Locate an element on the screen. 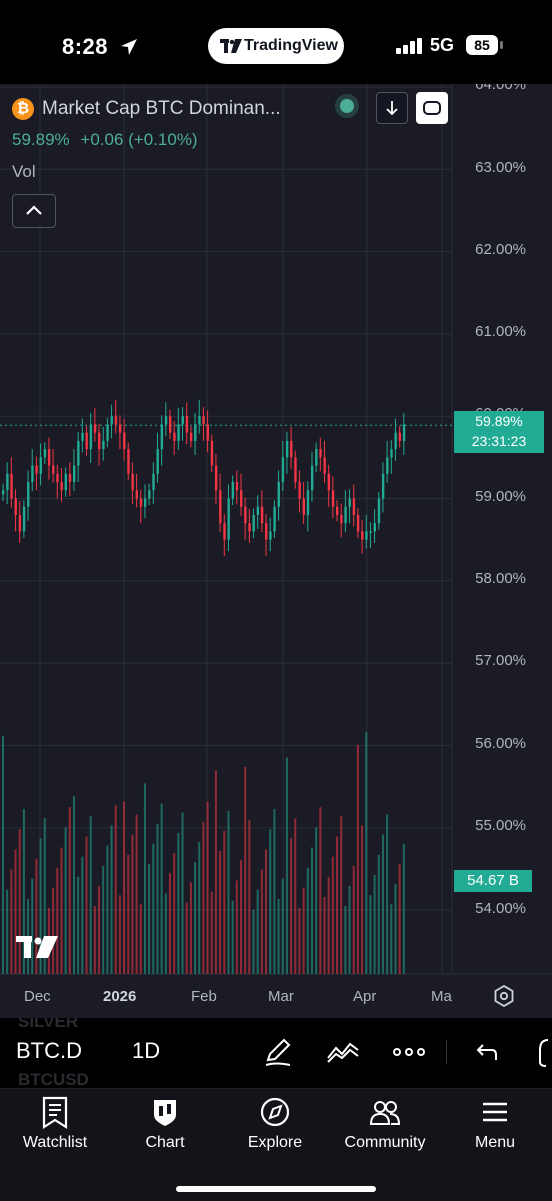  tab-community: Community is located at coordinates (385, 1145).